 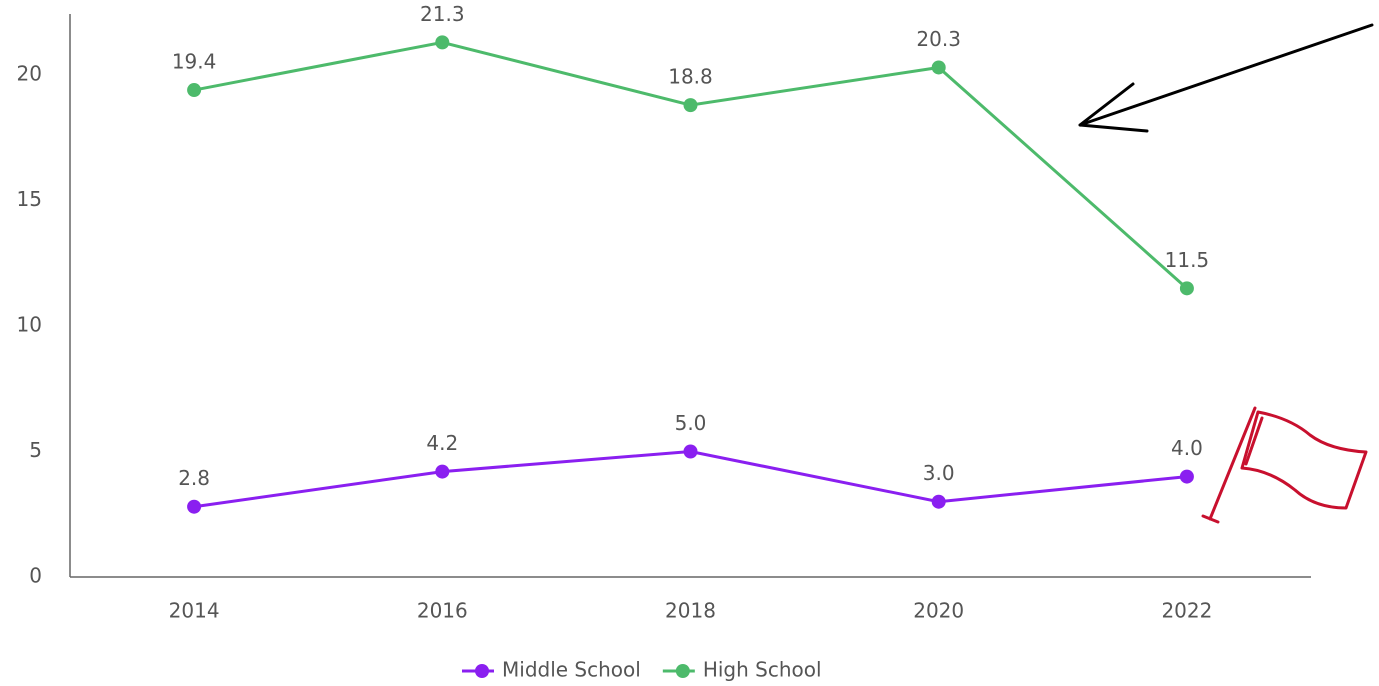 What do you see at coordinates (442, 443) in the screenshot?
I see `data-label: 4.2` at bounding box center [442, 443].